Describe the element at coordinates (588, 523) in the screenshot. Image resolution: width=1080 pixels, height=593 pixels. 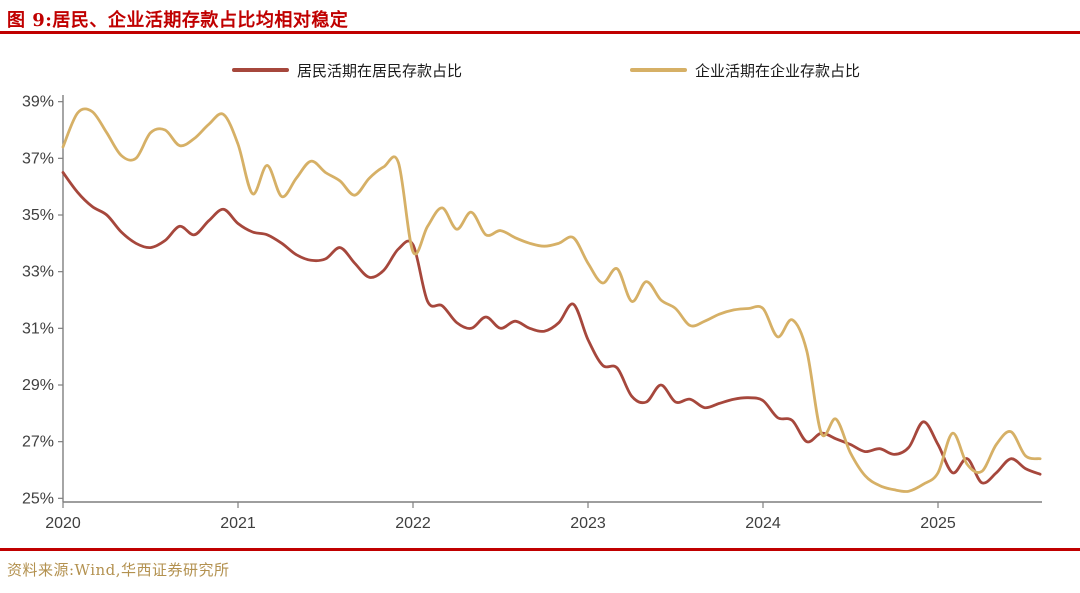
I see `x-axis-label: 2023` at that location.